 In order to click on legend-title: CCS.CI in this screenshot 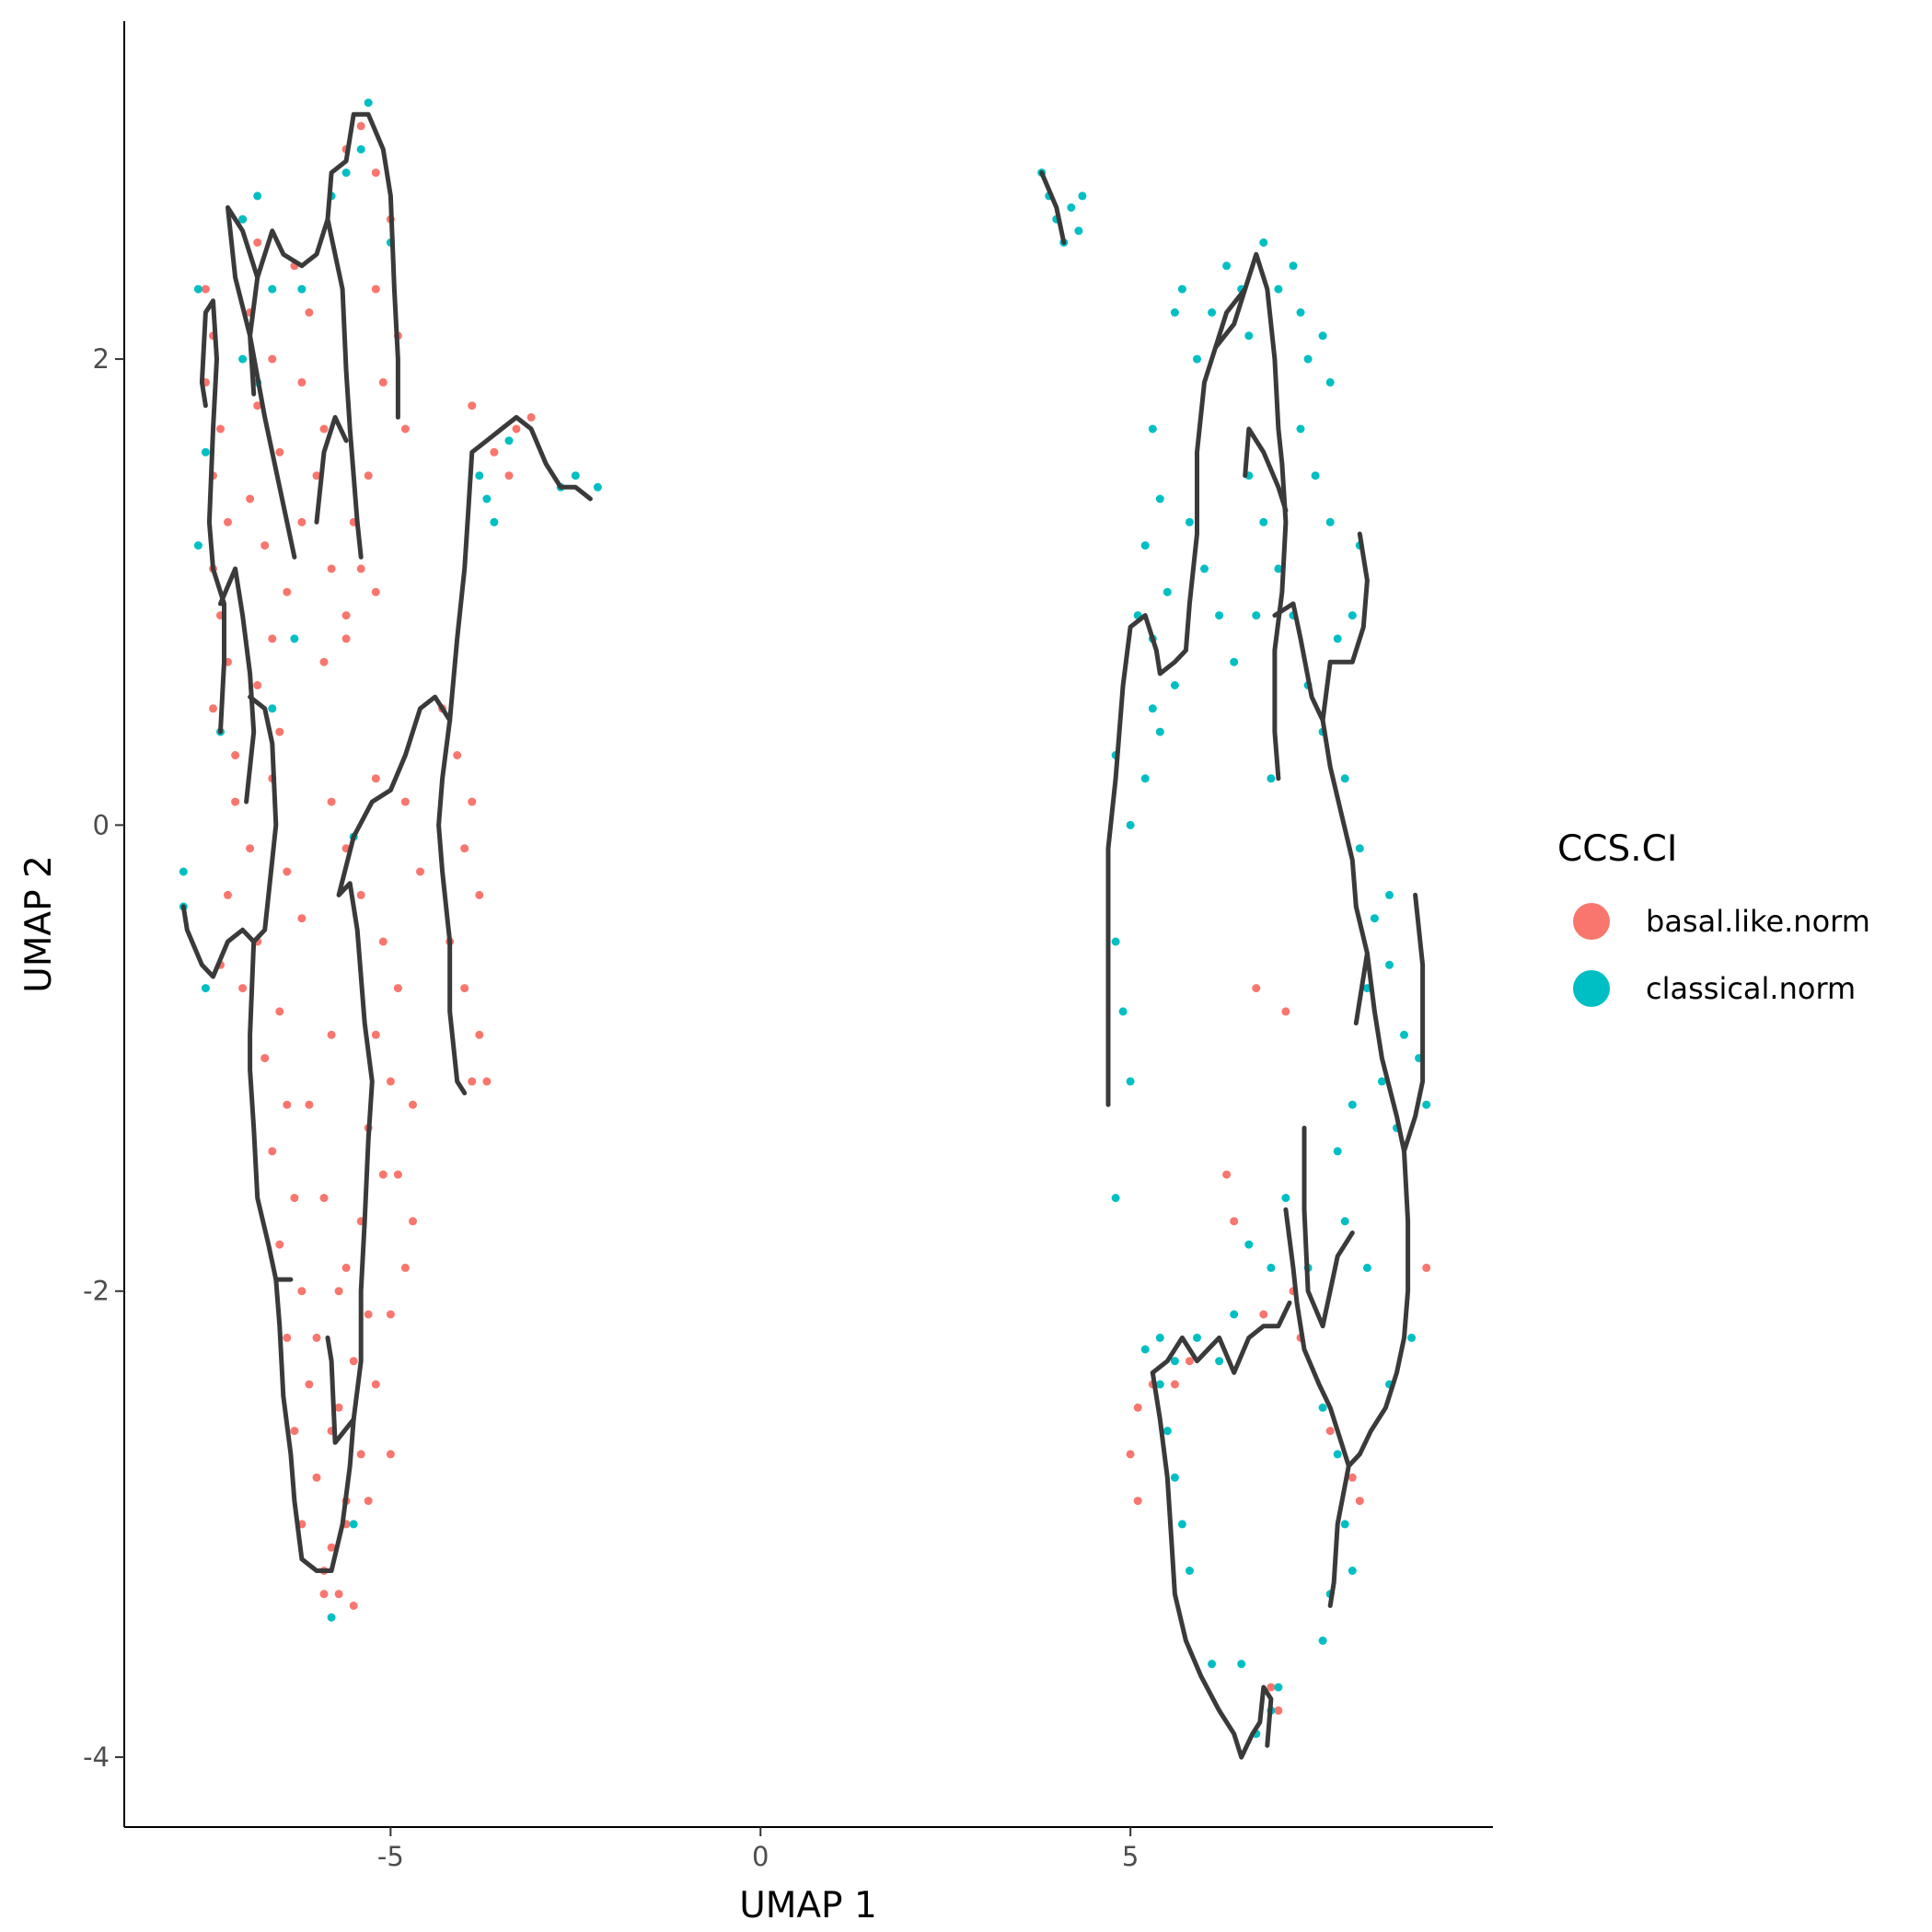, I will do `click(1617, 849)`.